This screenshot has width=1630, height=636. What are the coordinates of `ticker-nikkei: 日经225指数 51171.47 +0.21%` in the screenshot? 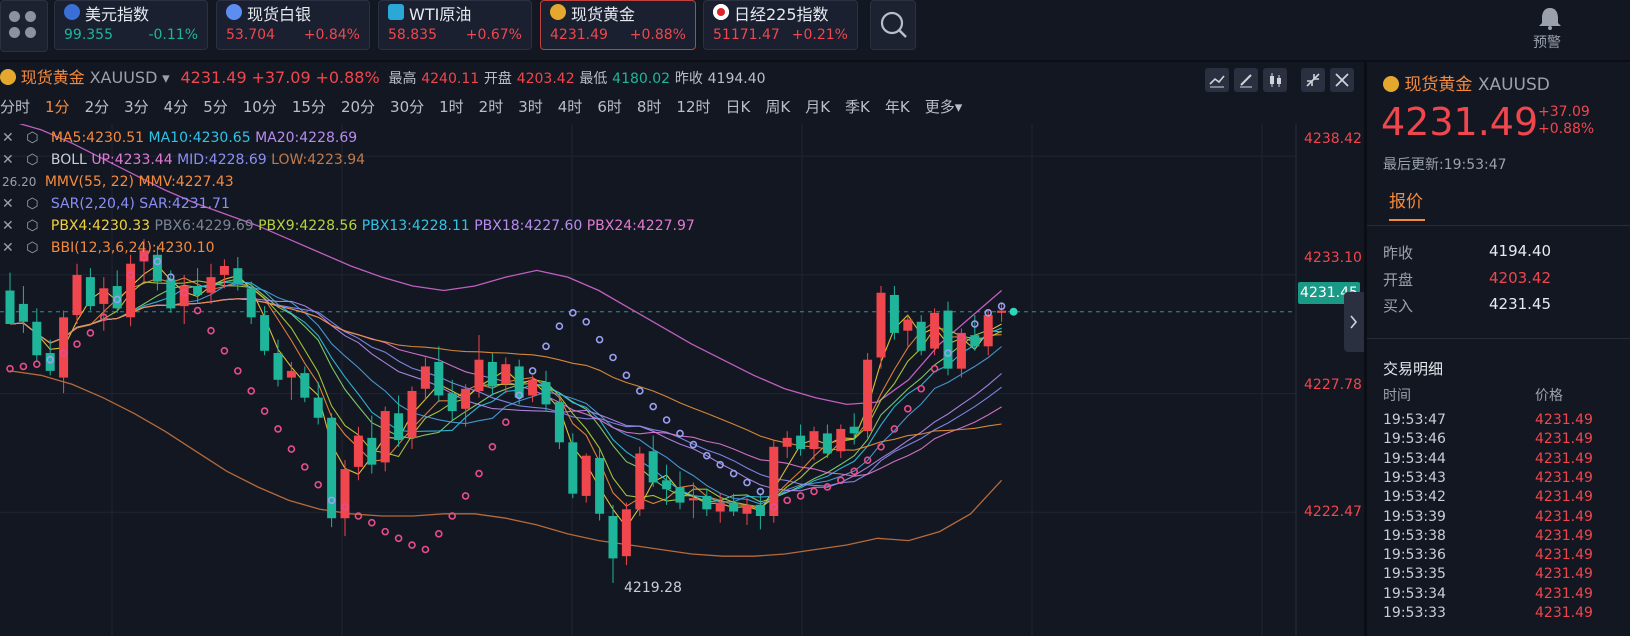 It's located at (780, 25).